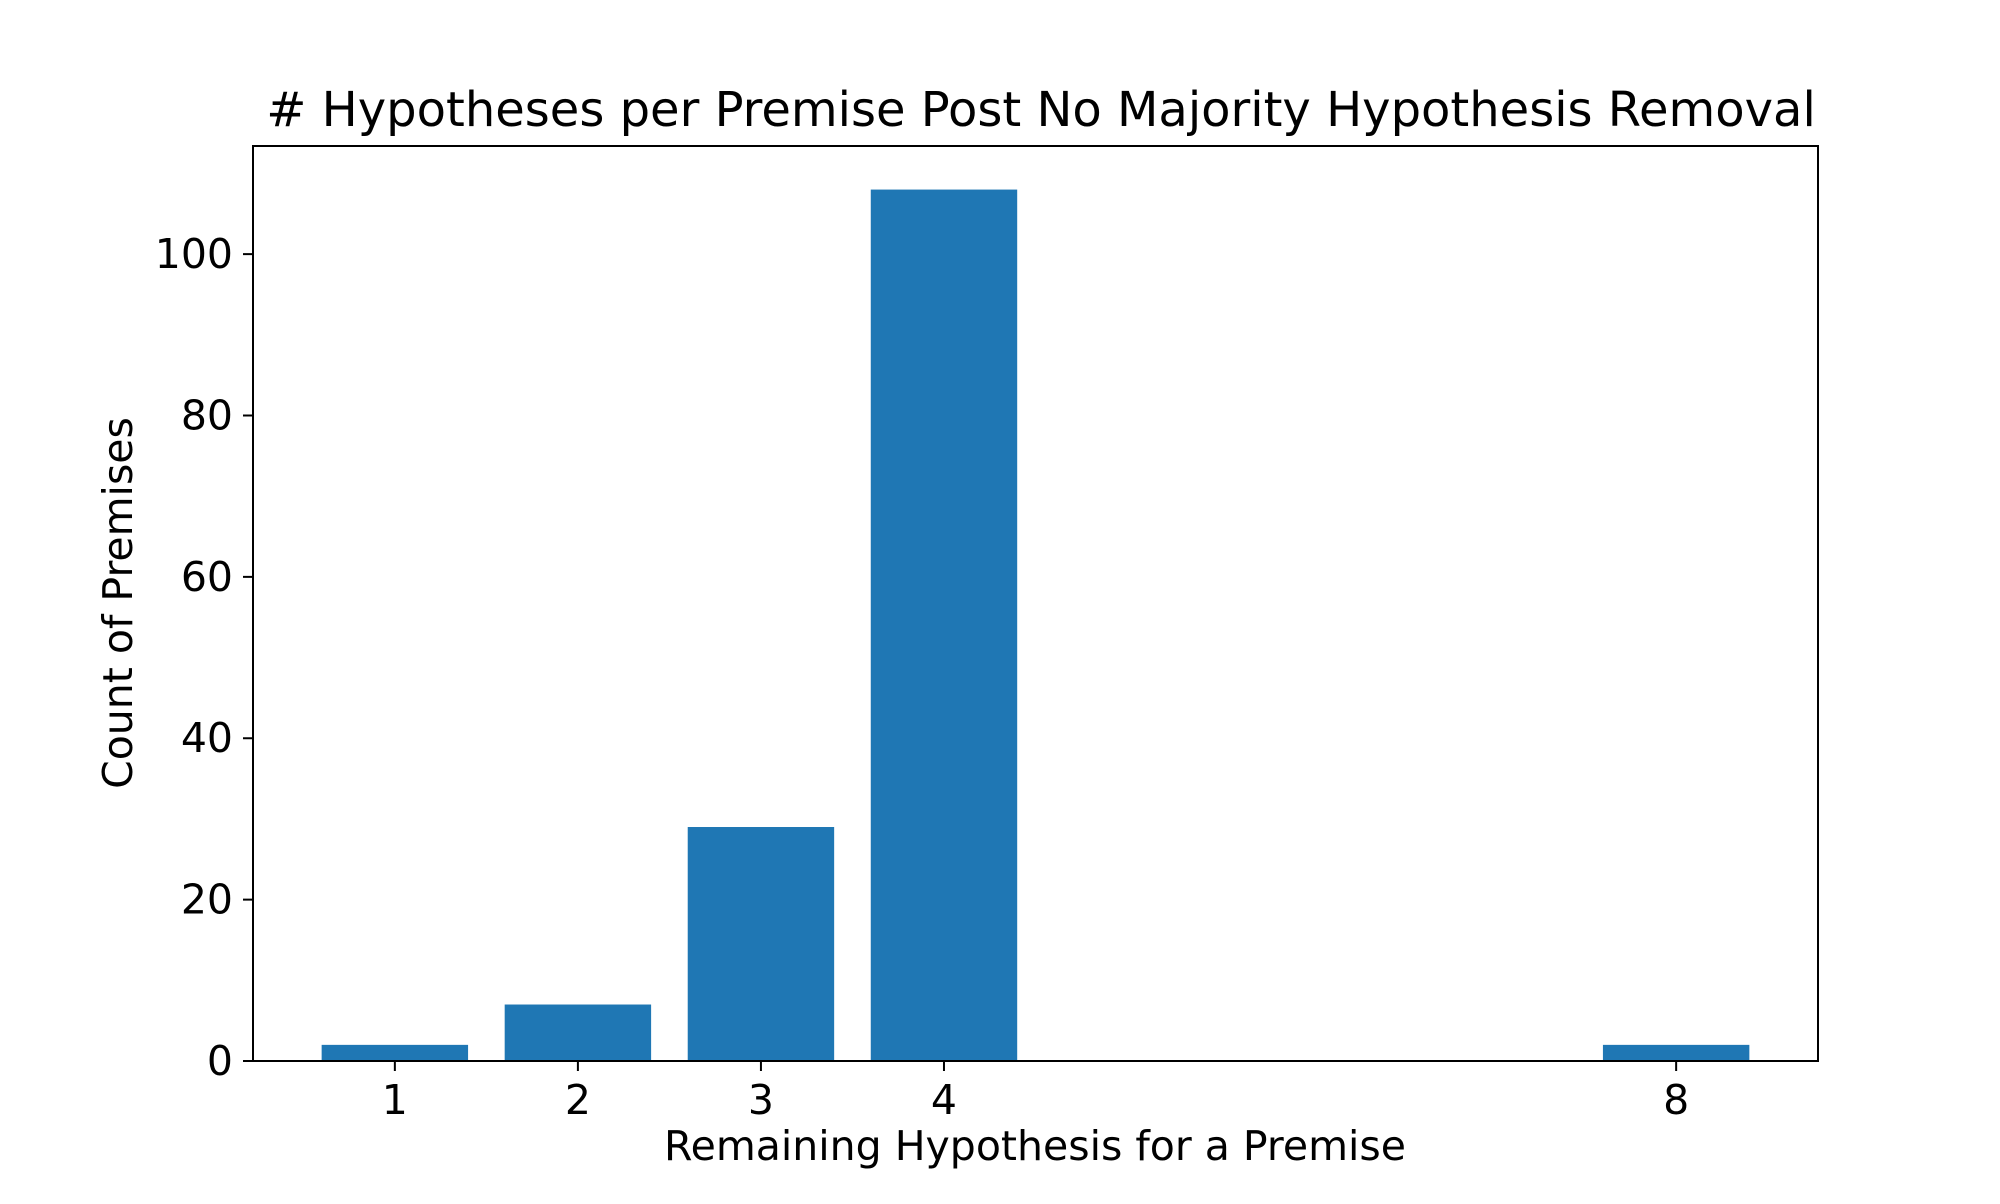 This screenshot has width=2000, height=1204. Describe the element at coordinates (204, 657) in the screenshot. I see `y-axis-ticks: 0 20 40 60 80 100` at that location.